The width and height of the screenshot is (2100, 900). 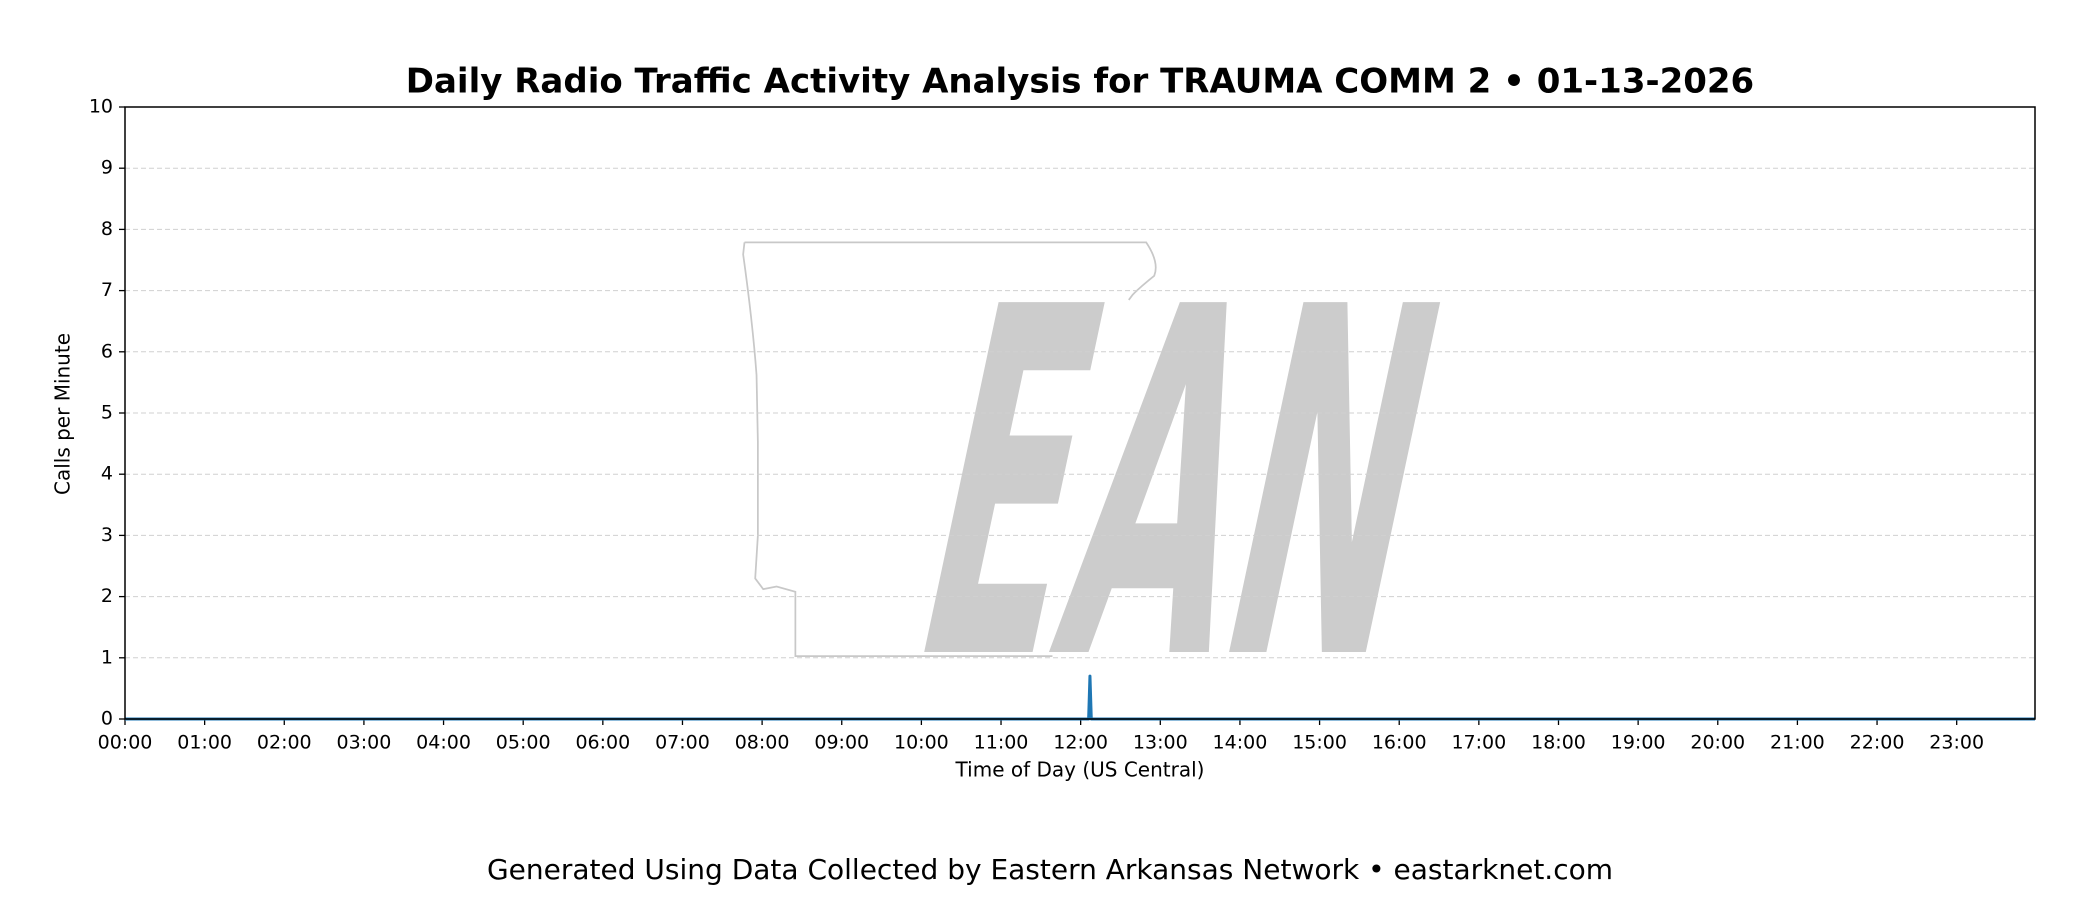 What do you see at coordinates (1080, 743) in the screenshot?
I see `x-tick-label: 12:00` at bounding box center [1080, 743].